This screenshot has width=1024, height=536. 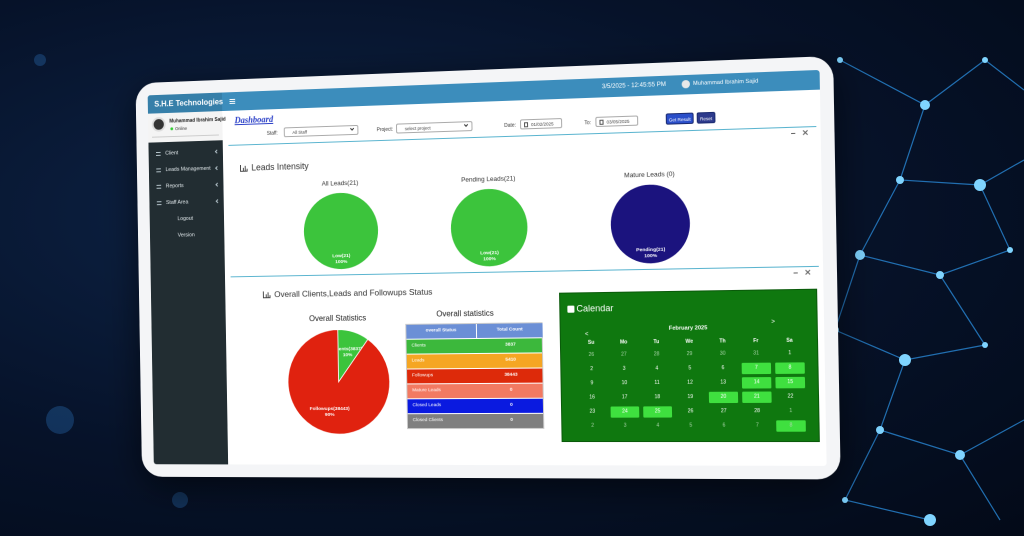 I want to click on day: 15, so click(x=790, y=382).